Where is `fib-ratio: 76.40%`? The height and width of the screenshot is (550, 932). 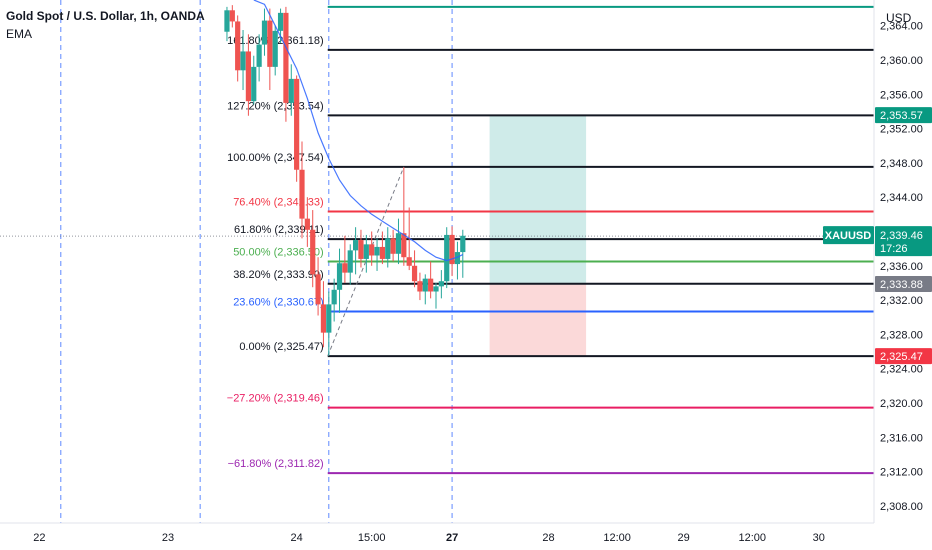
fib-ratio: 76.40% is located at coordinates (253, 203).